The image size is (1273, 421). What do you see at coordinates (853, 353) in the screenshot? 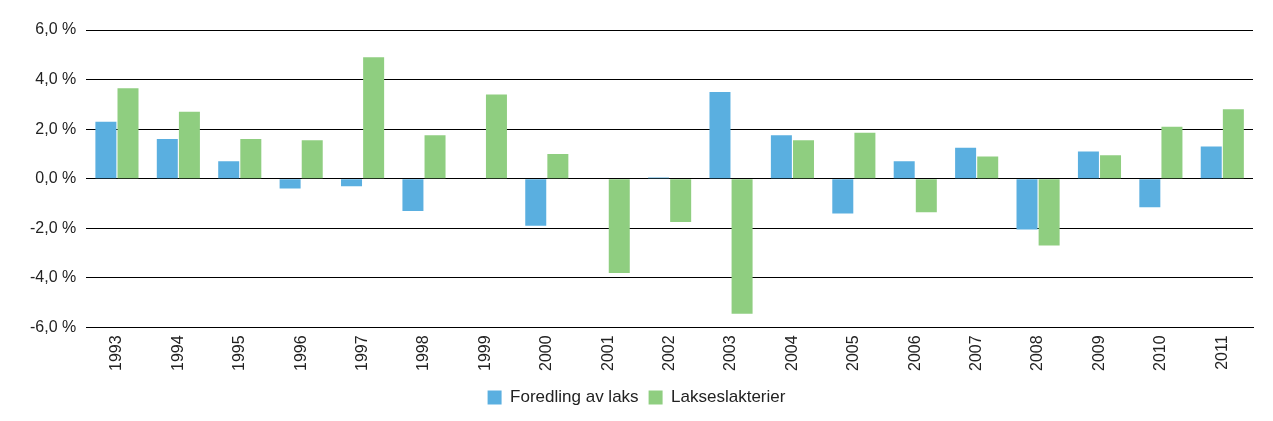
I see `x-tick-label: 2005` at bounding box center [853, 353].